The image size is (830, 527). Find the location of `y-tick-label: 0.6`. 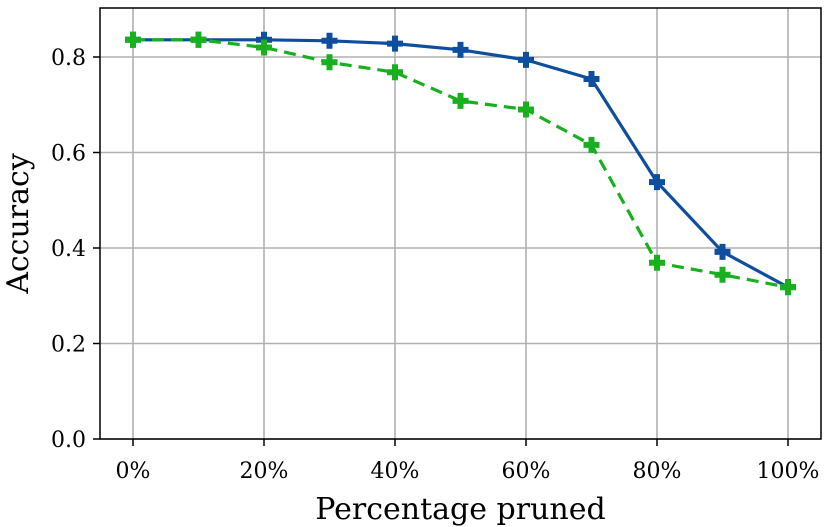

y-tick-label: 0.6 is located at coordinates (68, 154).